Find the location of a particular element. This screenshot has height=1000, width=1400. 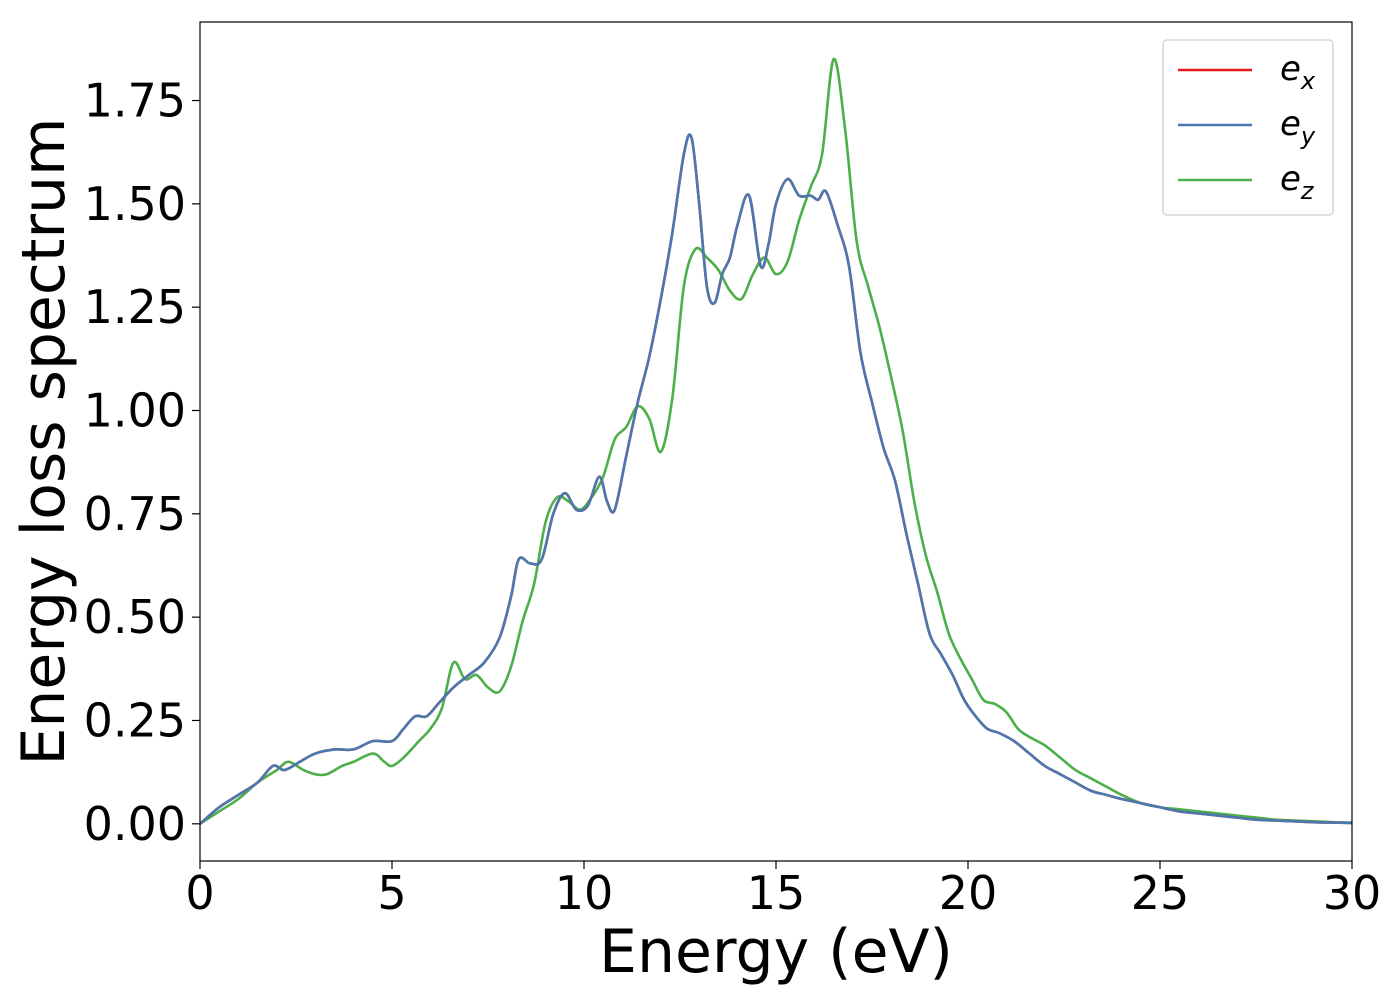

x-tick-label: 5 is located at coordinates (391, 893).